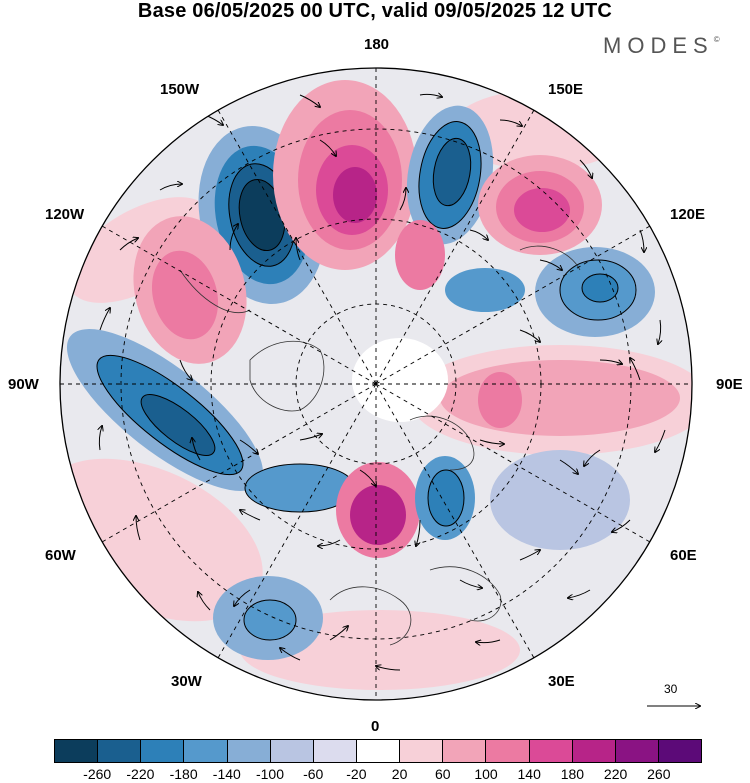 Image resolution: width=750 pixels, height=783 pixels. What do you see at coordinates (572, 774) in the screenshot?
I see `colorbar-tick-label: 180` at bounding box center [572, 774].